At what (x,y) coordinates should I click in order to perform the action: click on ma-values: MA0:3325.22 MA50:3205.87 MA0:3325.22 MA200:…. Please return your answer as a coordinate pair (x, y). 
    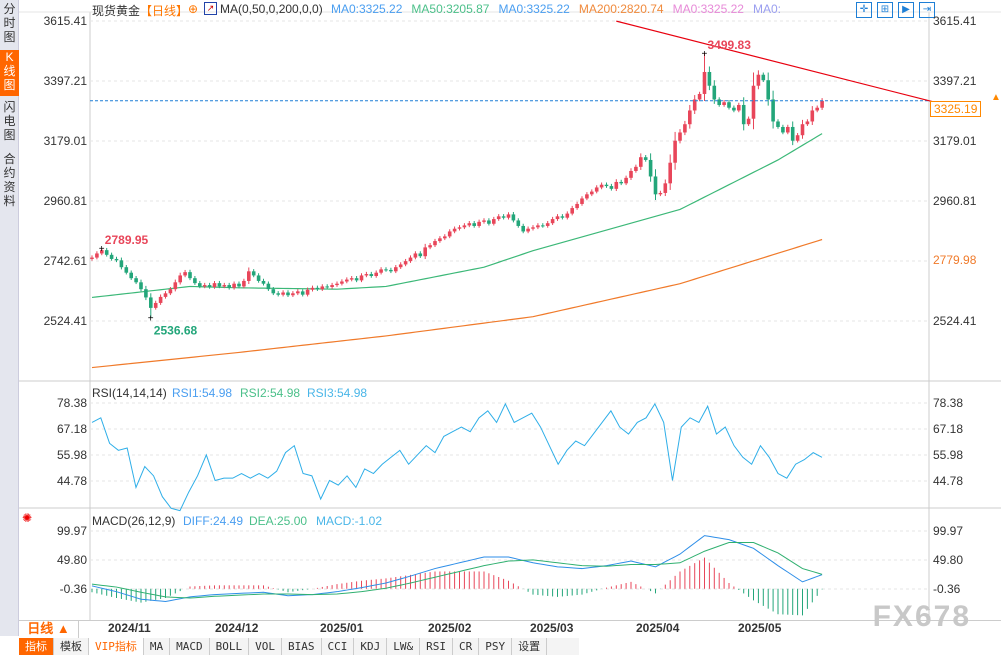
    Looking at the image, I should click on (556, 9).